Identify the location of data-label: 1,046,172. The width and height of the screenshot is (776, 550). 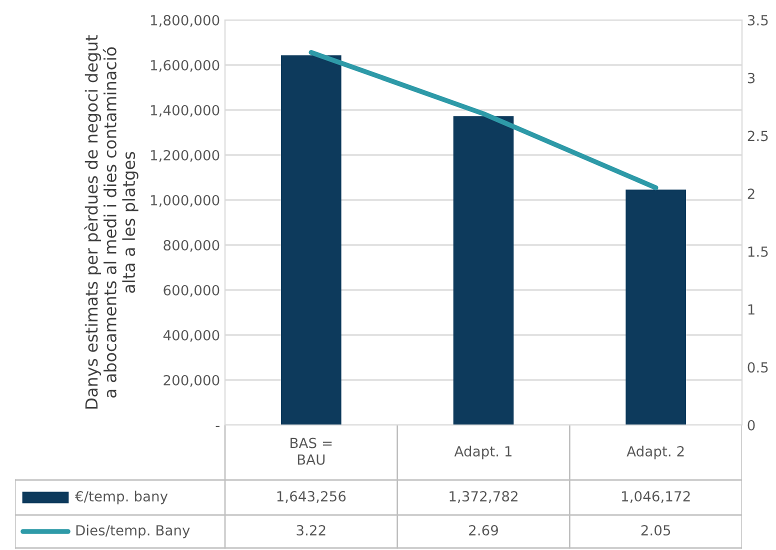
(656, 497).